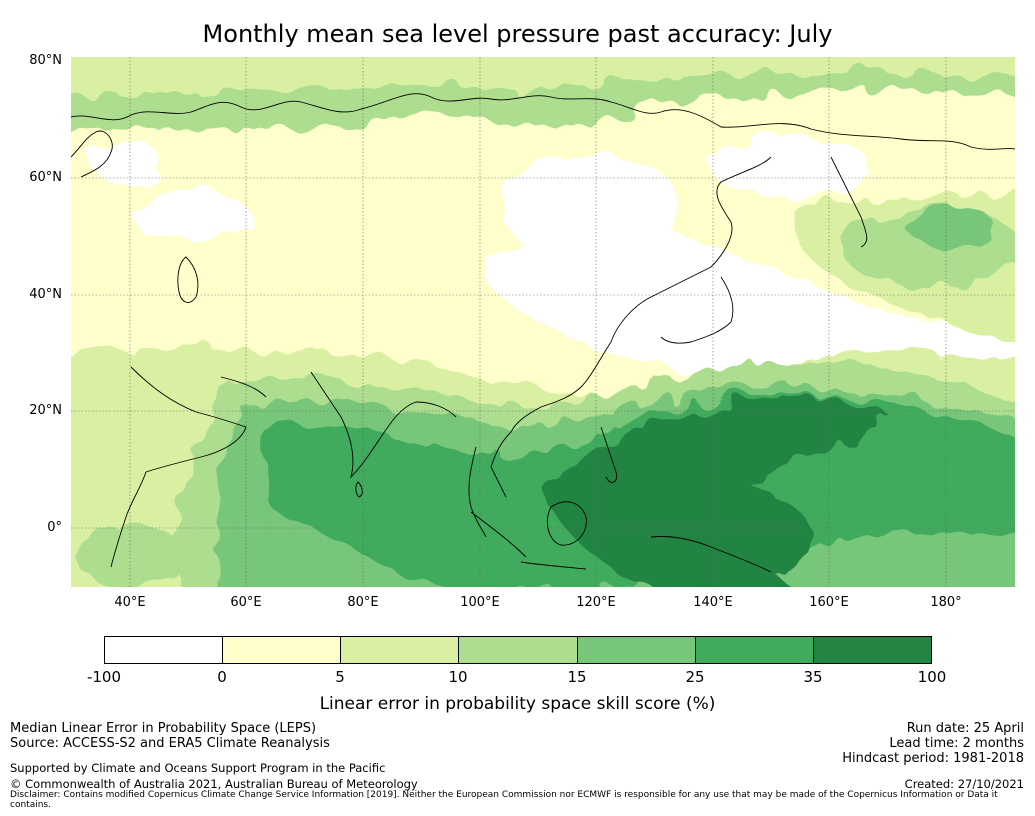  I want to click on lon-label-180: 180°, so click(946, 602).